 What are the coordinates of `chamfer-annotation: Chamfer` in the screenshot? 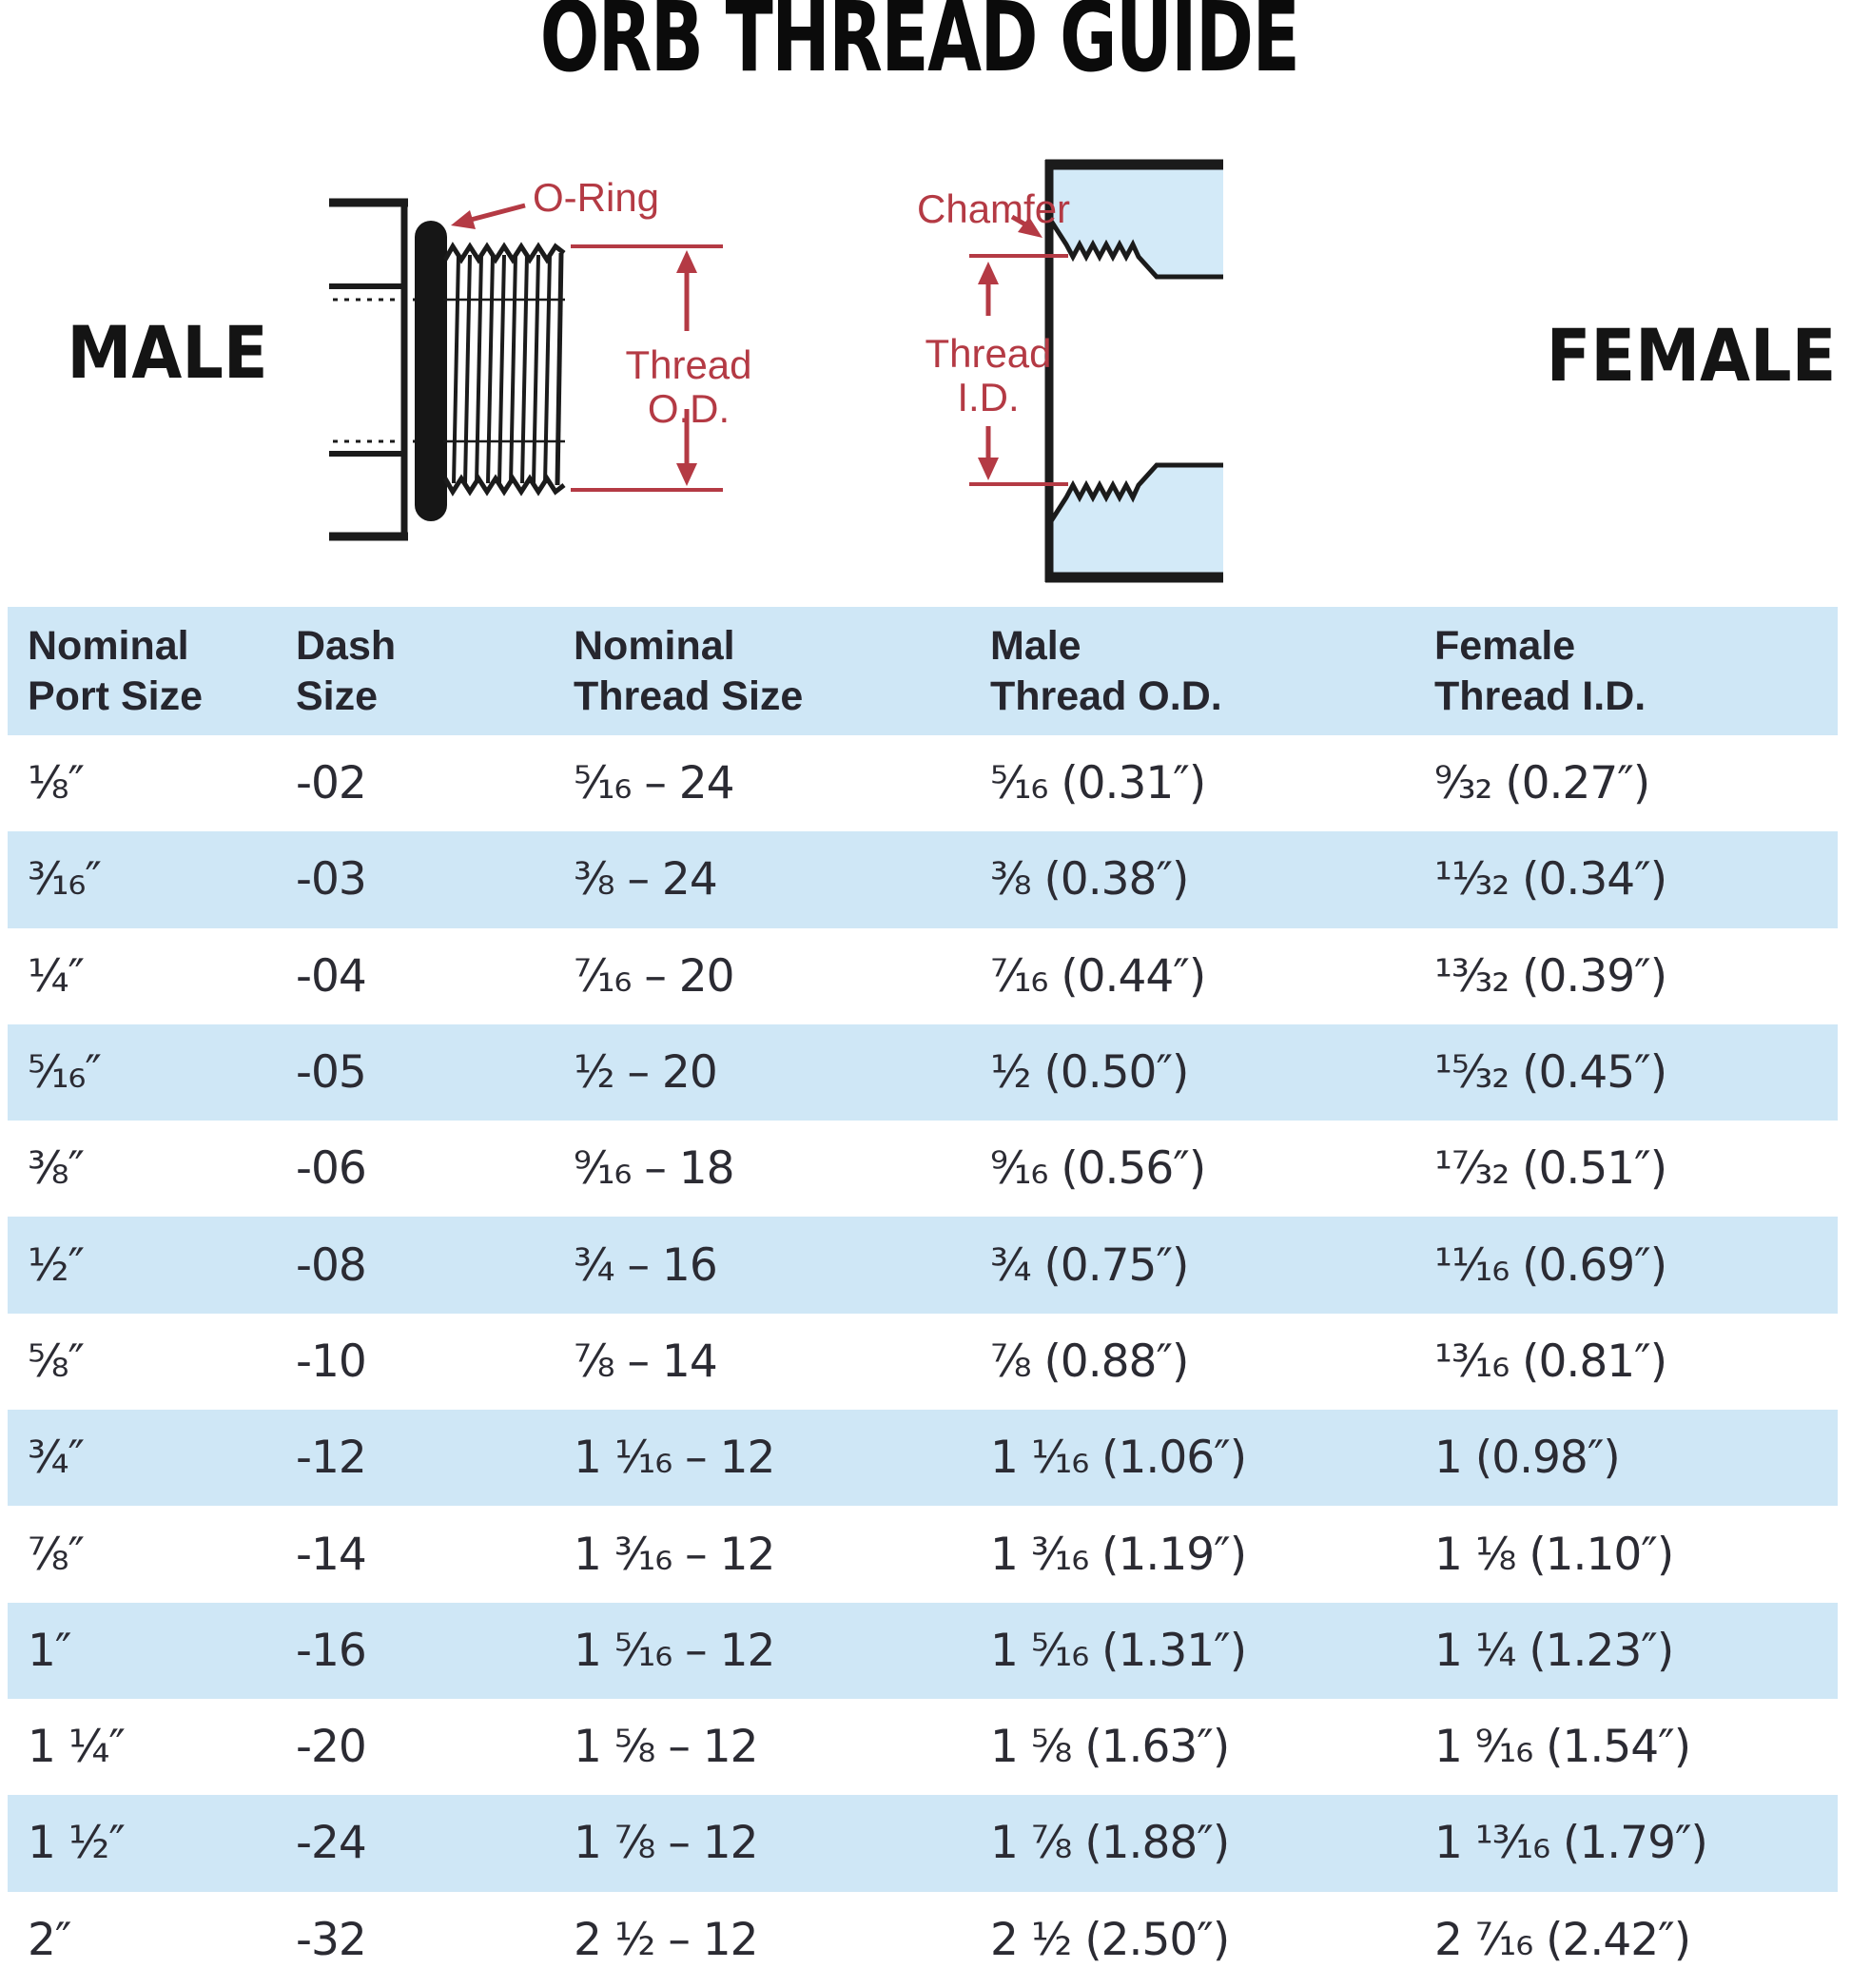 It's located at (993, 212).